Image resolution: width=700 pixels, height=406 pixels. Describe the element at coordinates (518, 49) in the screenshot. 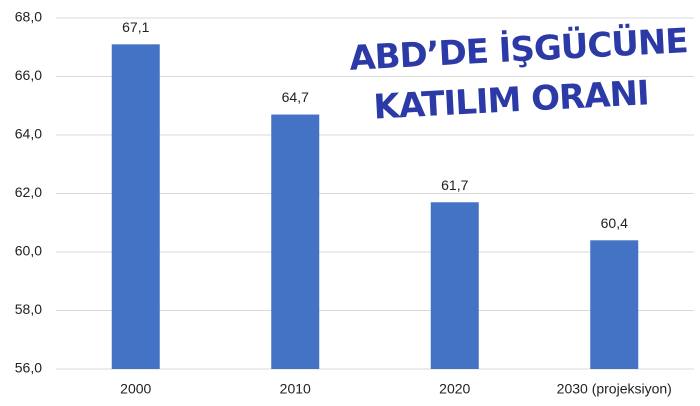

I see `chart-title: ABD’DE İŞGÜCÜNE` at that location.